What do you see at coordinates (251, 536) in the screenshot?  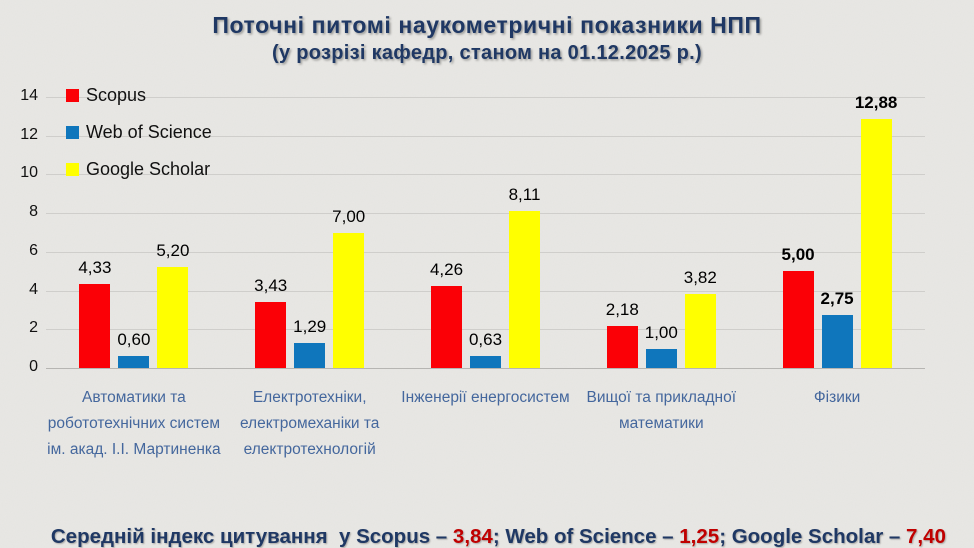 I see `footer-text: Середній індекс цитування у Scopus –` at bounding box center [251, 536].